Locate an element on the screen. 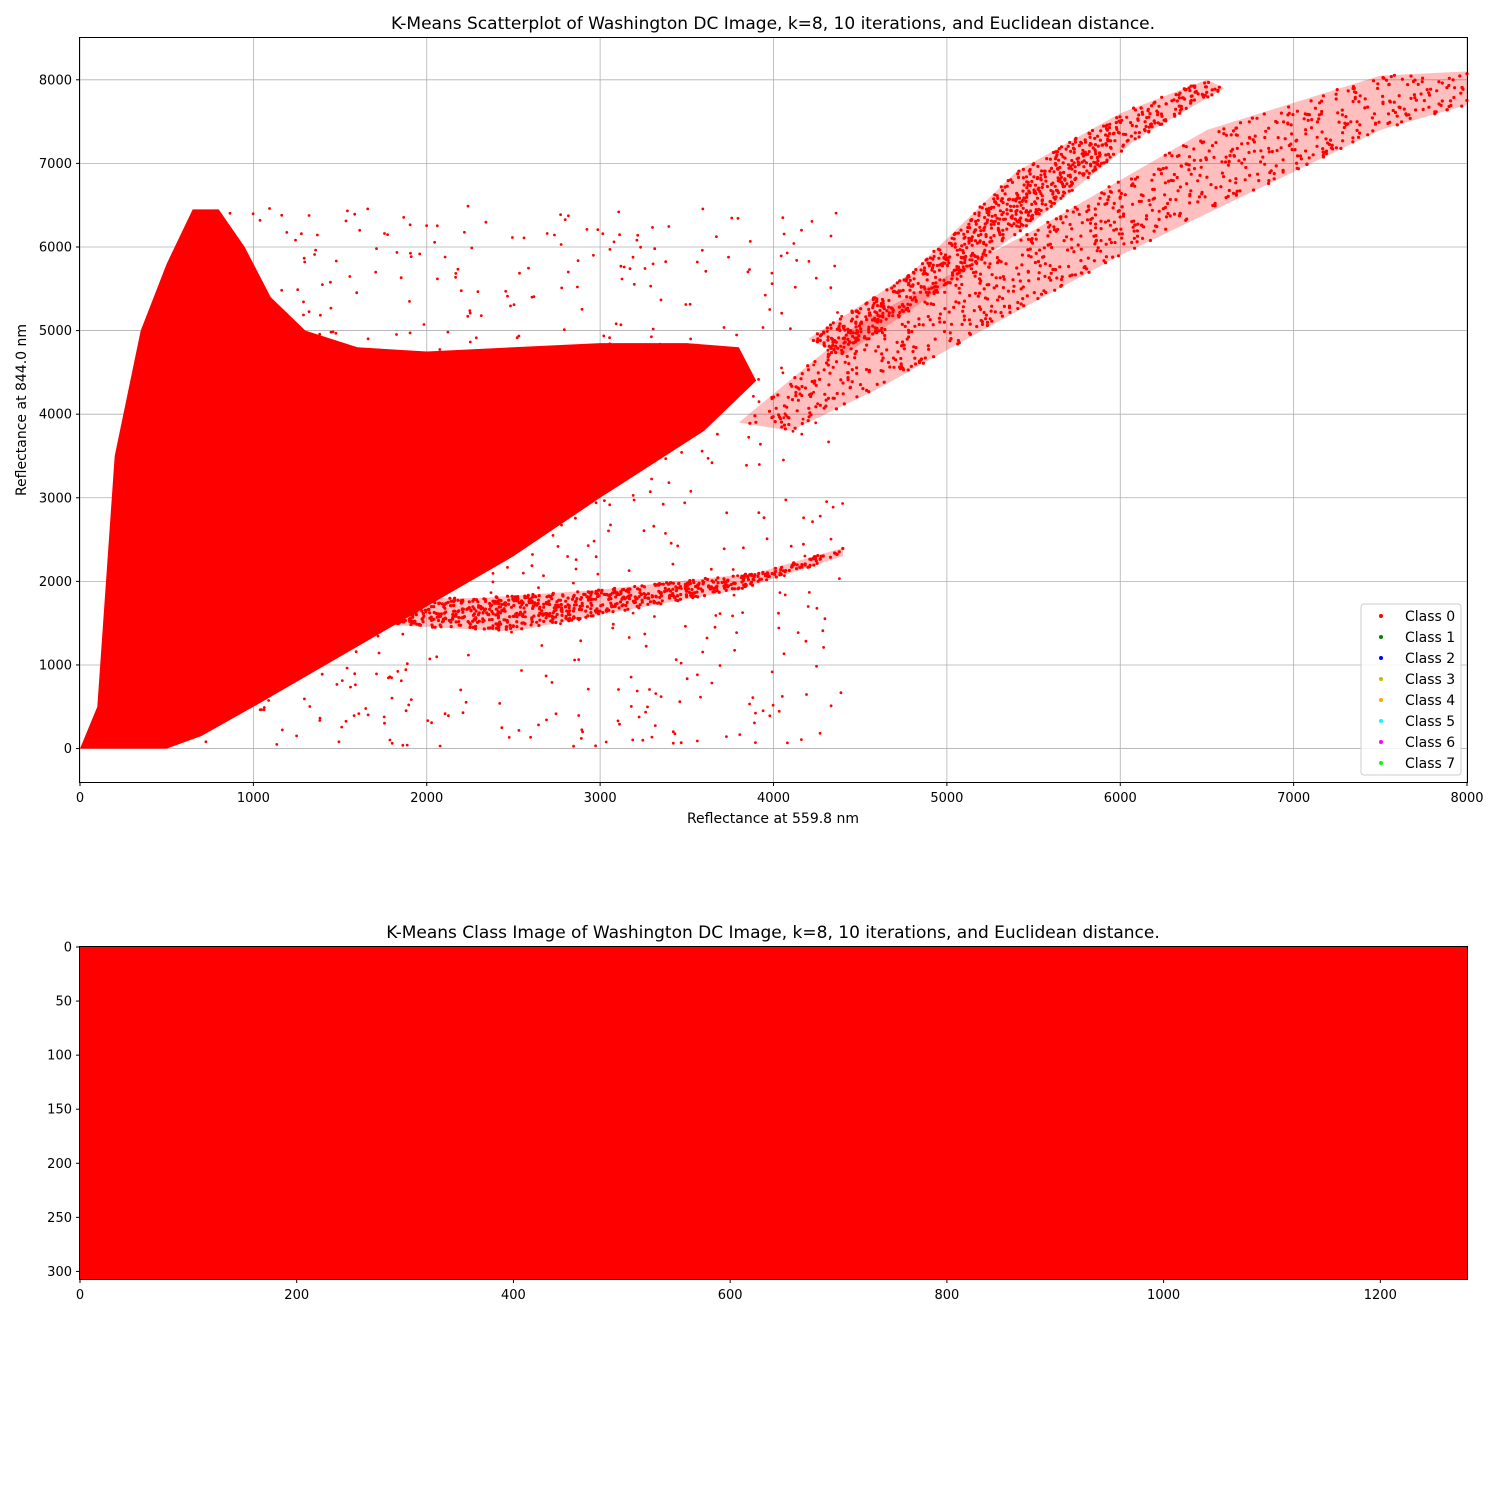 The height and width of the screenshot is (1500, 1500). legend-marker is located at coordinates (1381, 679).